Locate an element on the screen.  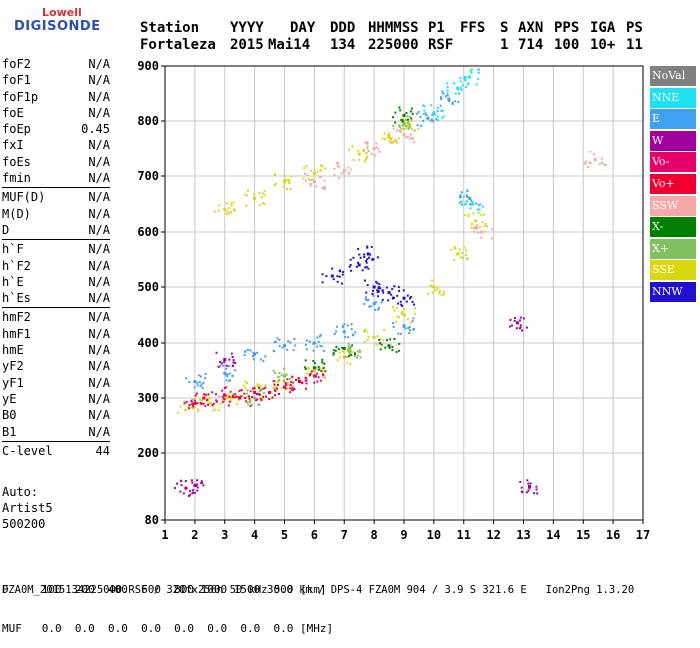
logo-digisonde-text: DIGISONDE is located at coordinates (57, 26).